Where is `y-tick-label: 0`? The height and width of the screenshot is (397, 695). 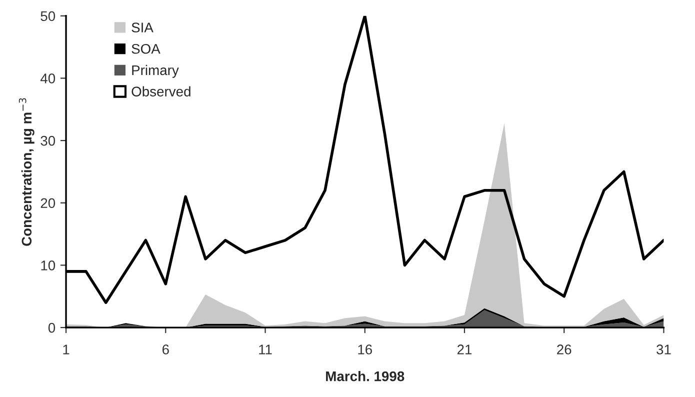
y-tick-label: 0 is located at coordinates (52, 327).